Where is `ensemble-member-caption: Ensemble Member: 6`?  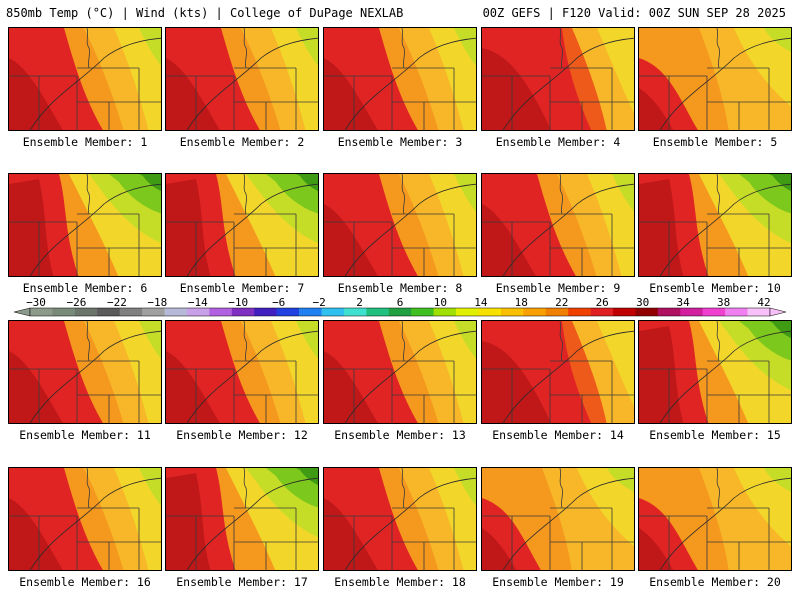
ensemble-member-caption: Ensemble Member: 6 is located at coordinates (85, 288).